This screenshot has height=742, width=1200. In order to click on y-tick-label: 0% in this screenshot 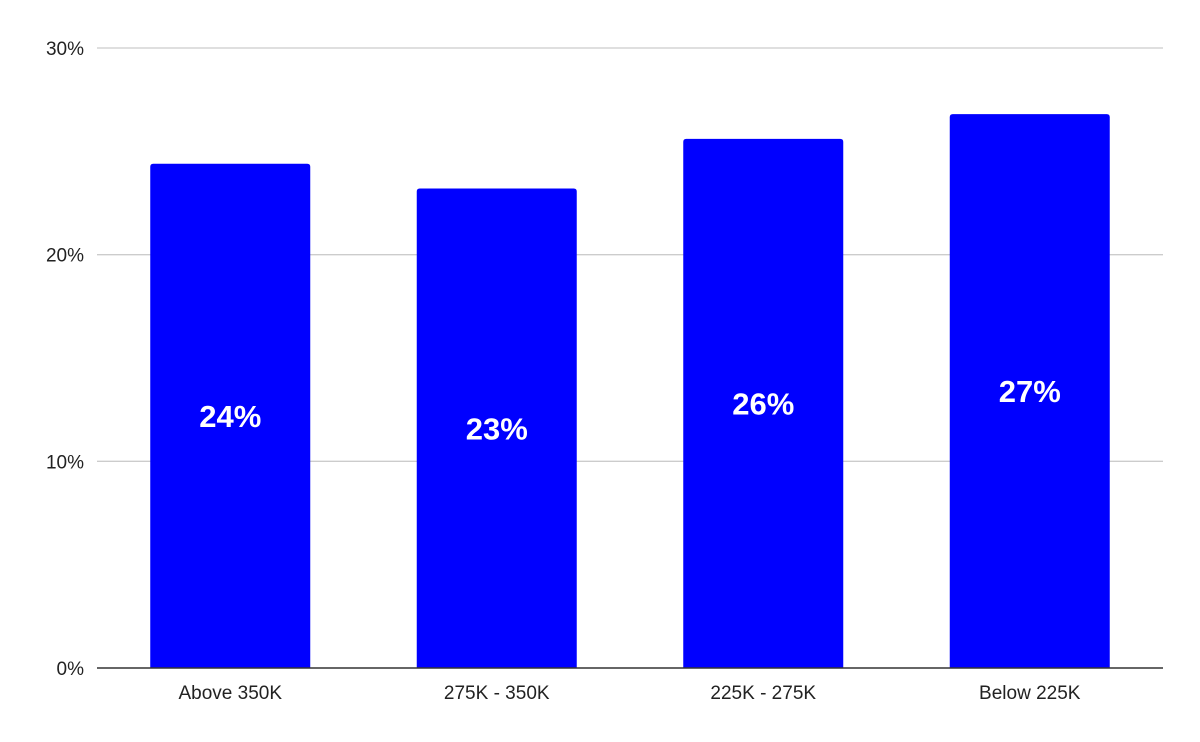, I will do `click(71, 669)`.